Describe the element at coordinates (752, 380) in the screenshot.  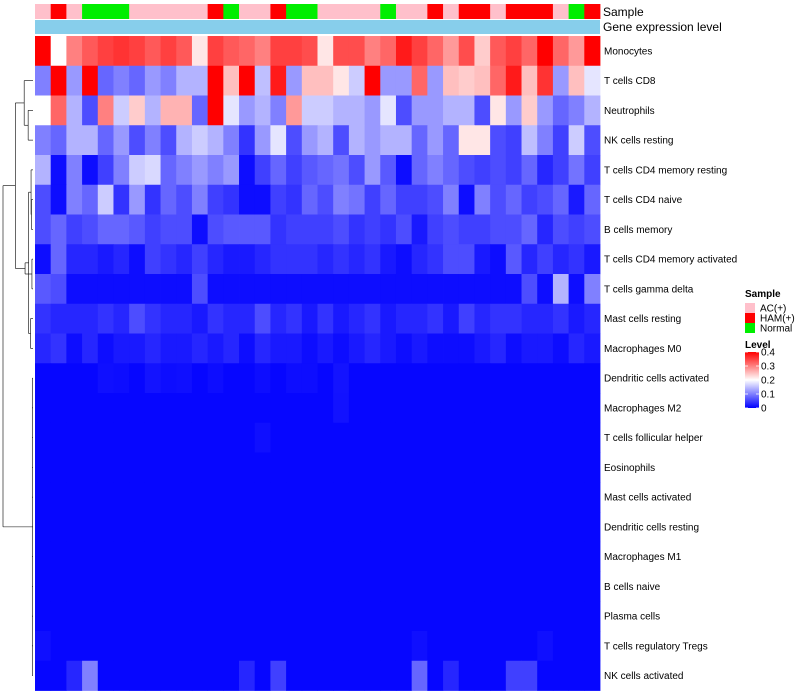
I see `level-color-bar` at that location.